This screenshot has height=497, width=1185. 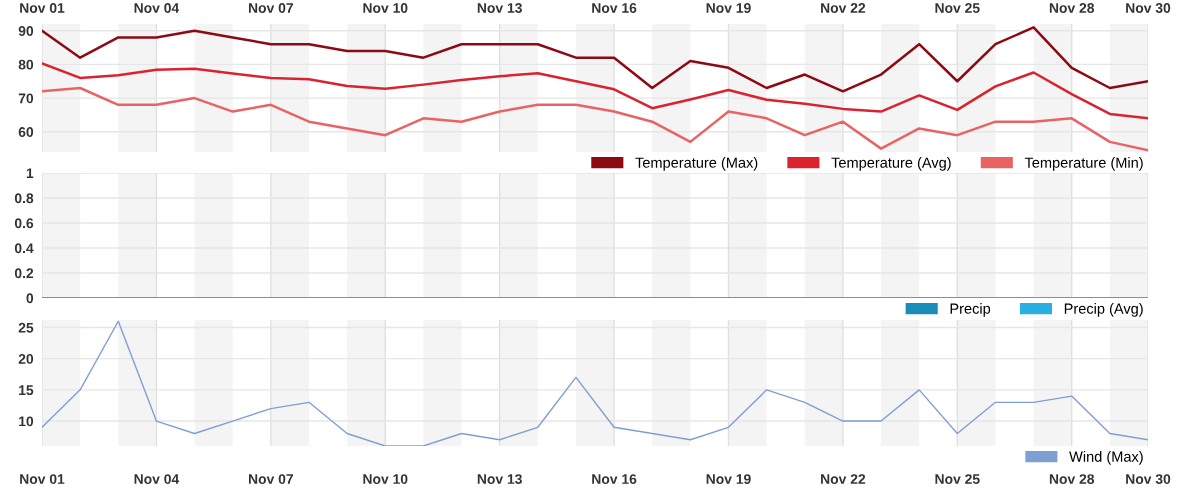 I want to click on y-tick-label: 10, so click(x=26, y=421).